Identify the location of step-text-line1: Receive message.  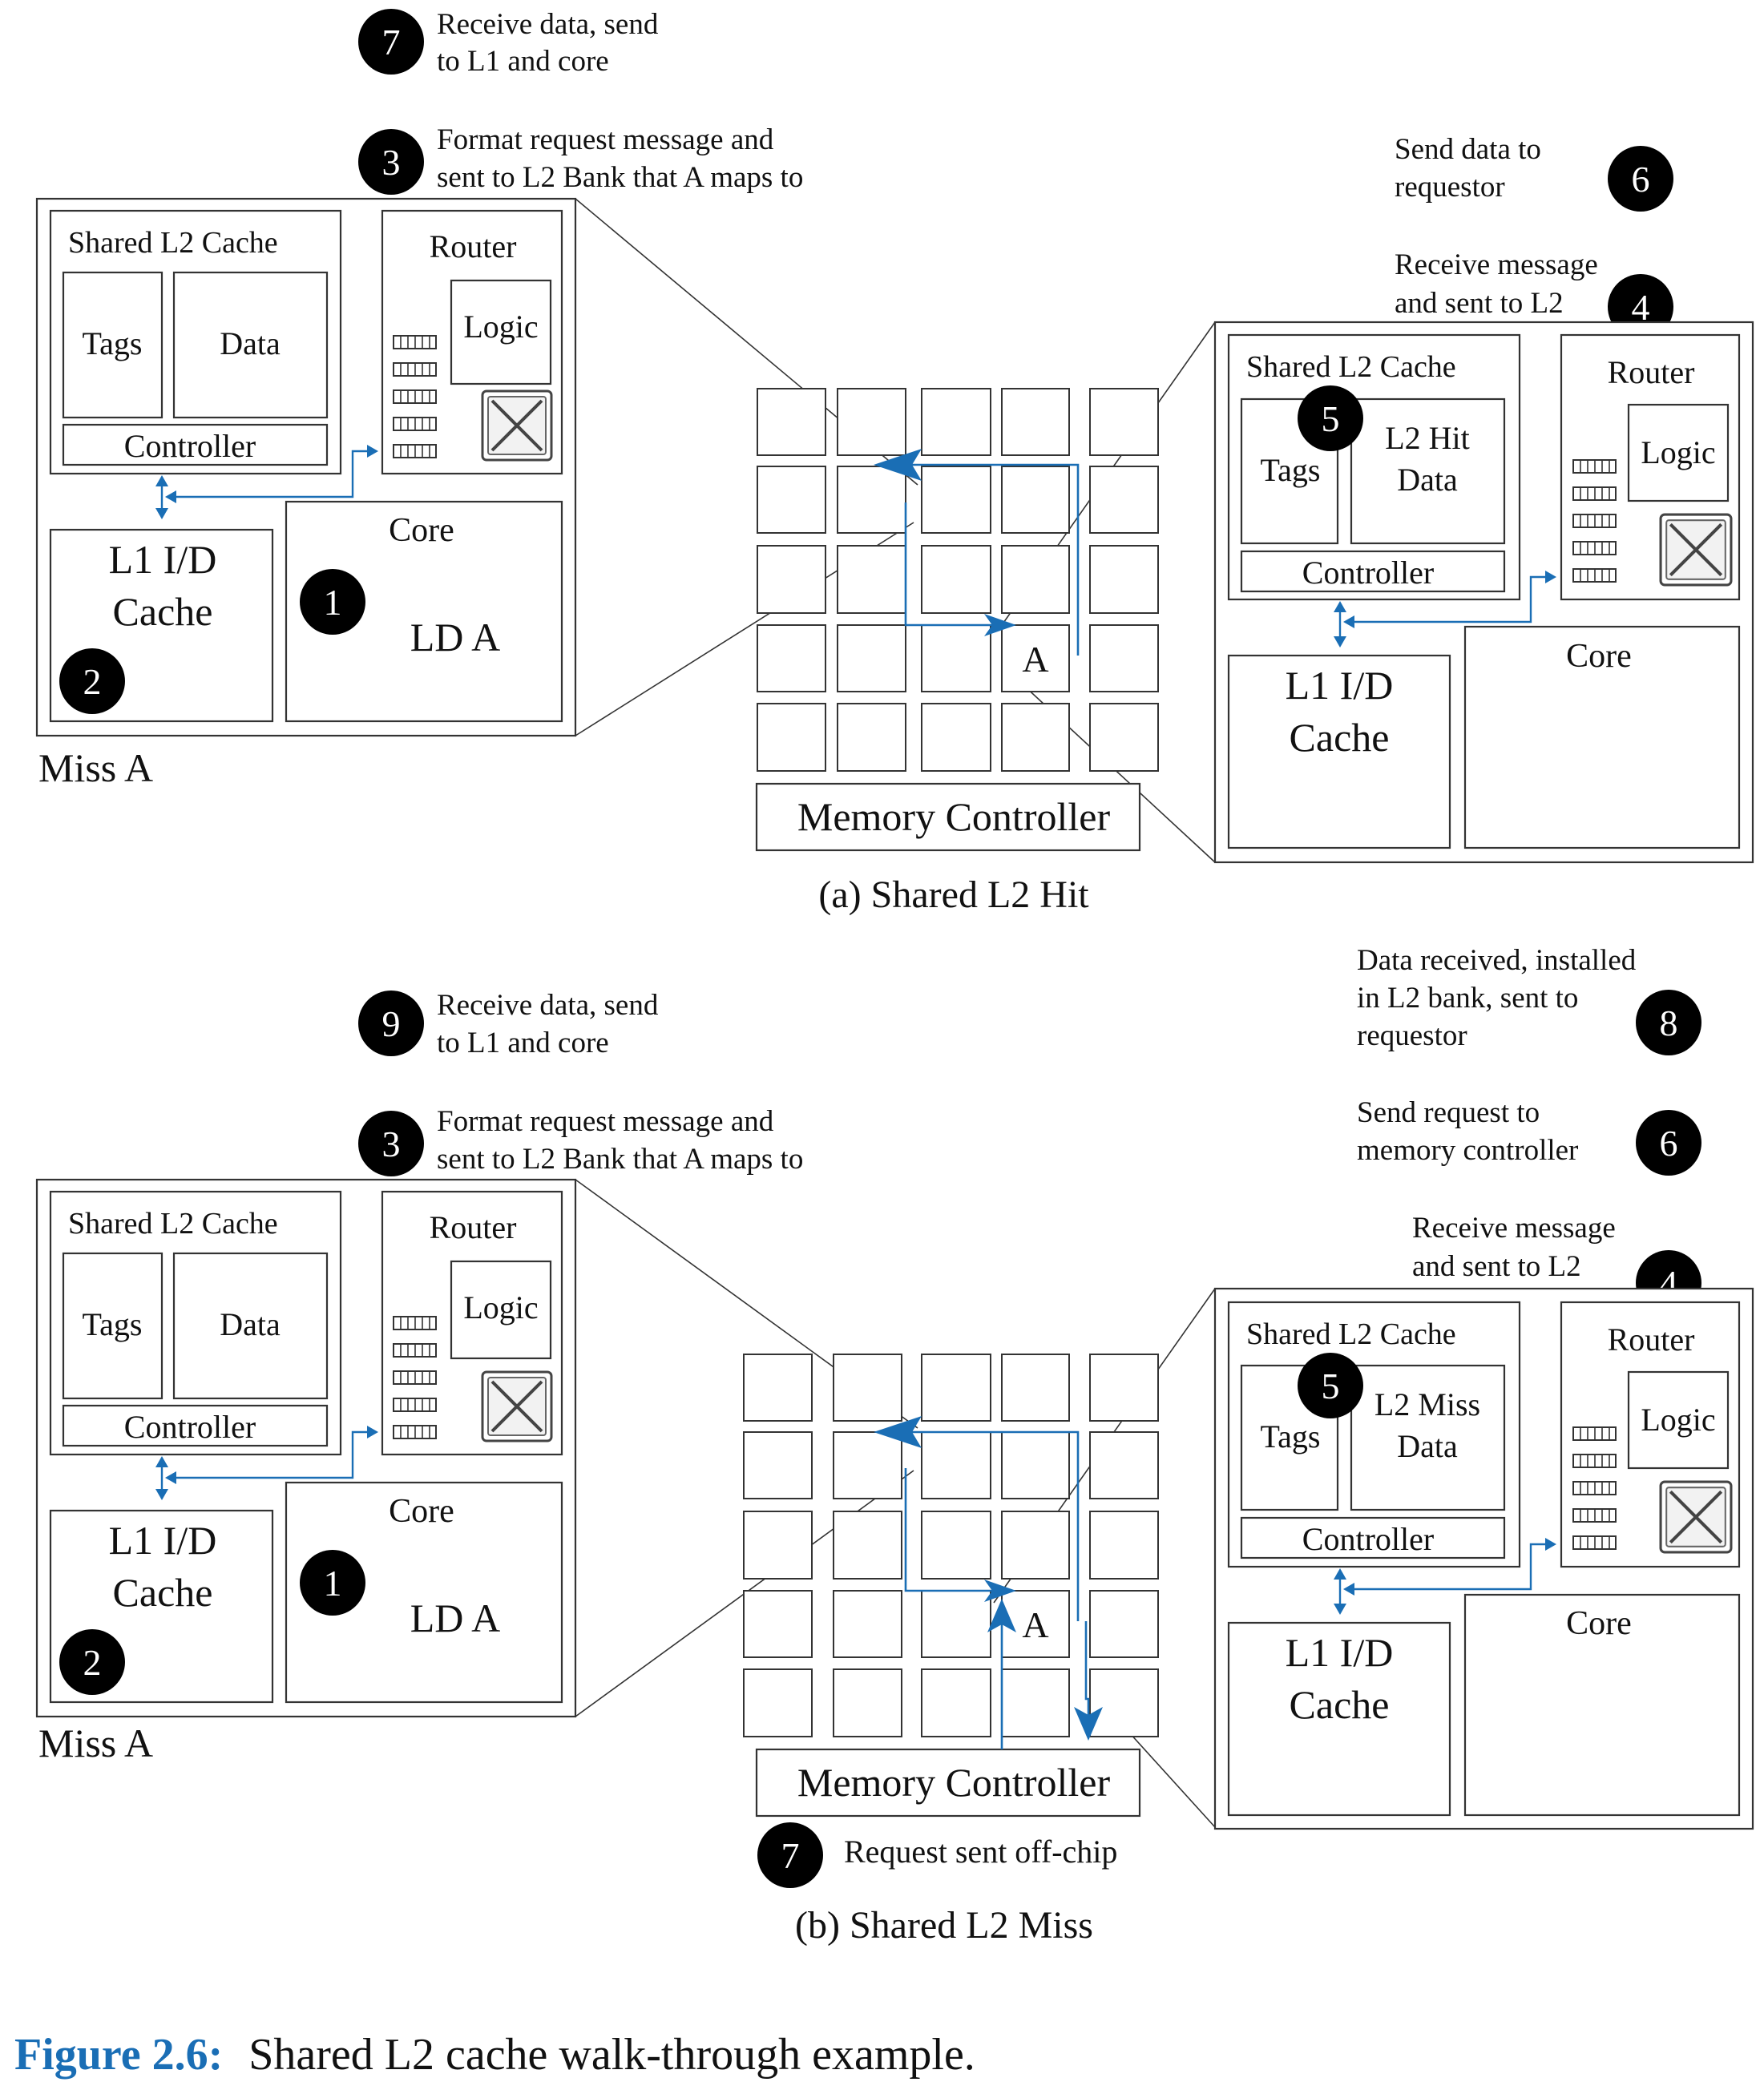
(1514, 1228).